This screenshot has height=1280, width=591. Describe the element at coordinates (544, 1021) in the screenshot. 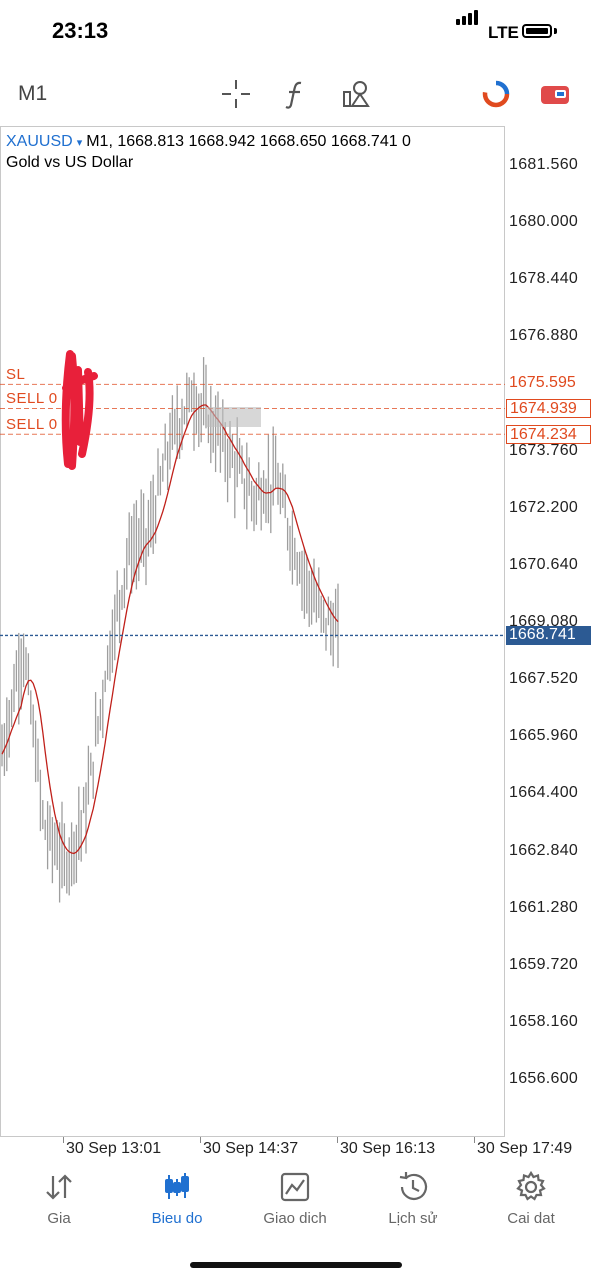

I see `price-axis-label: 1658.160` at that location.